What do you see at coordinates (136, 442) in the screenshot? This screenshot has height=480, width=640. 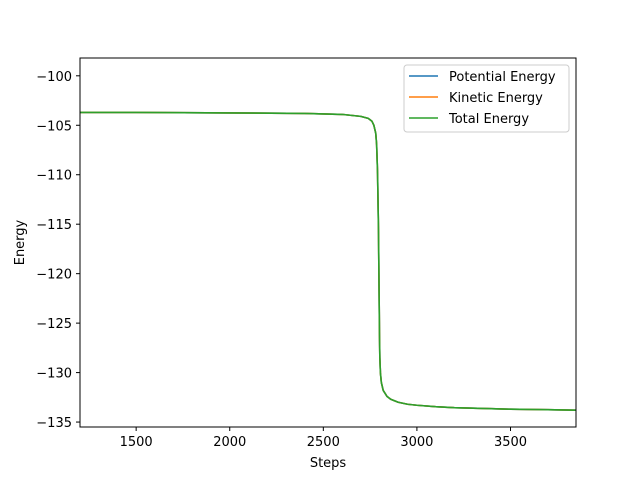 I see `x-tick-label: 1500` at bounding box center [136, 442].